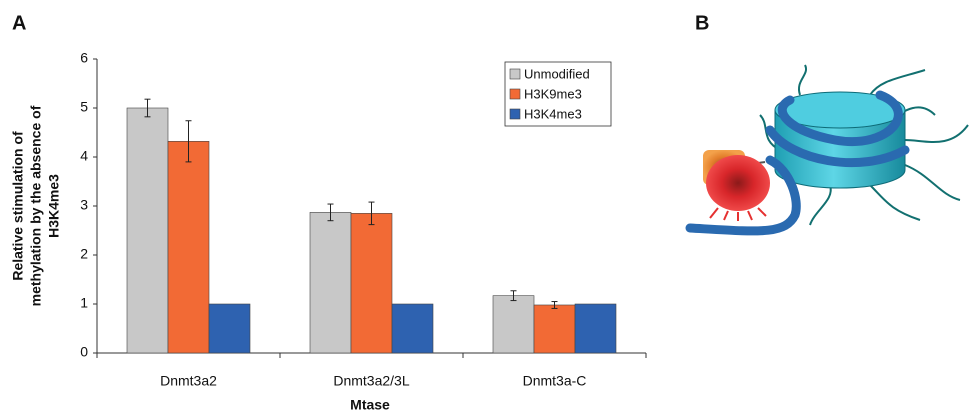  What do you see at coordinates (84, 205) in the screenshot?
I see `y-tick-label: 3` at bounding box center [84, 205].